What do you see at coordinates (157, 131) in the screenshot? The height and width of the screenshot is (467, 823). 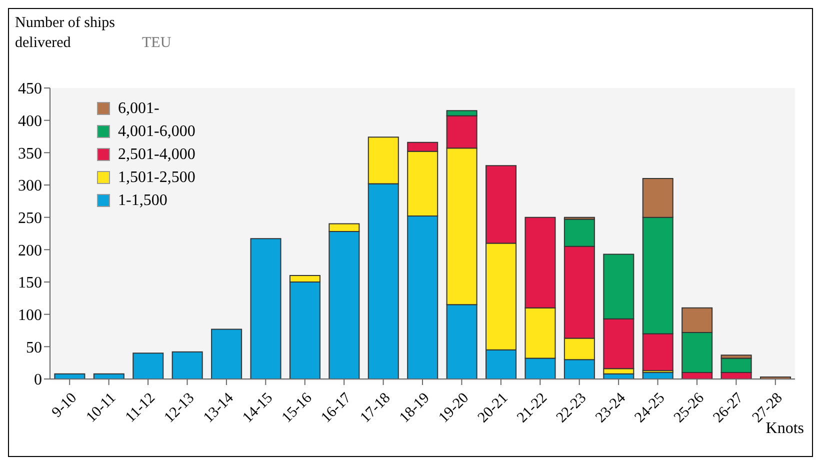 I see `legend-label: 4,001-6,000` at bounding box center [157, 131].